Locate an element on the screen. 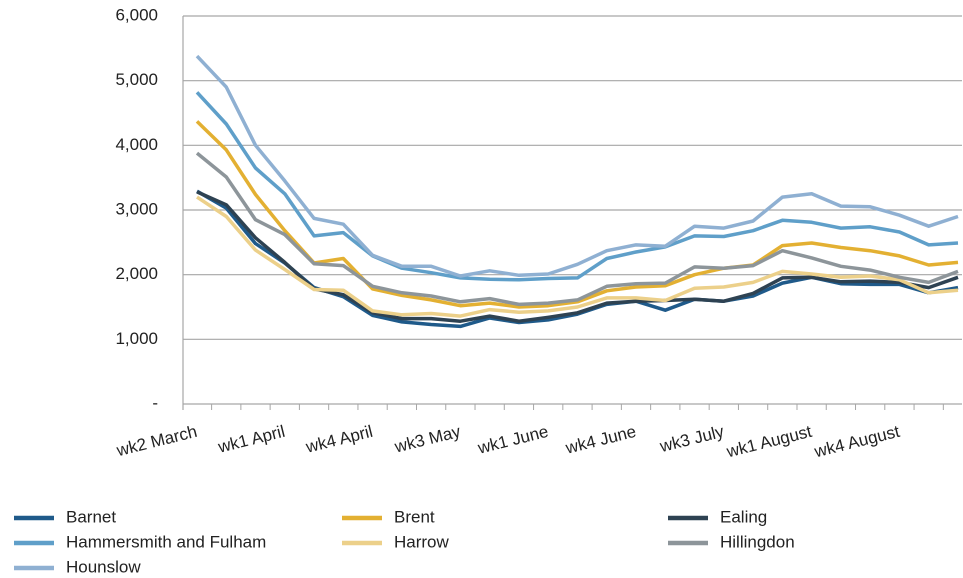 The width and height of the screenshot is (963, 578). legend-label: Hillingdon is located at coordinates (757, 541).